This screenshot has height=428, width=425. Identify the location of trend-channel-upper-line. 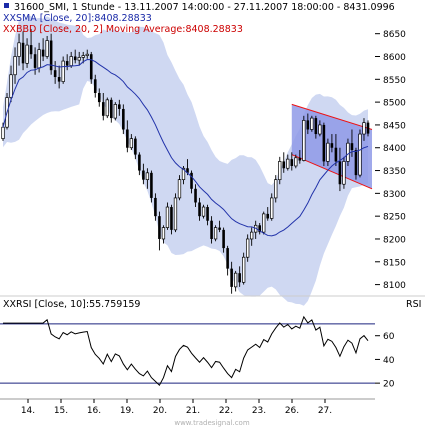
(332, 116).